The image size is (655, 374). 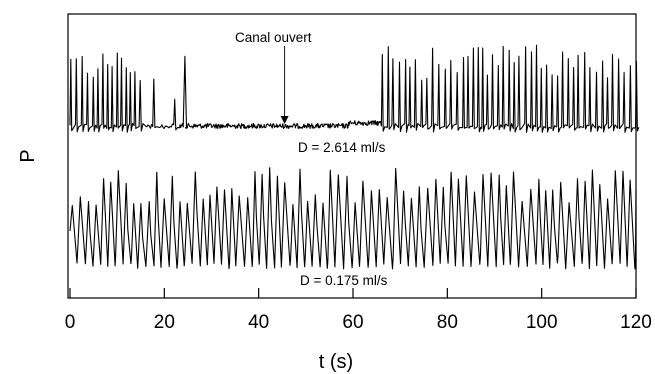 What do you see at coordinates (344, 280) in the screenshot?
I see `series-label-bottom: D = 0.175 ml/s` at bounding box center [344, 280].